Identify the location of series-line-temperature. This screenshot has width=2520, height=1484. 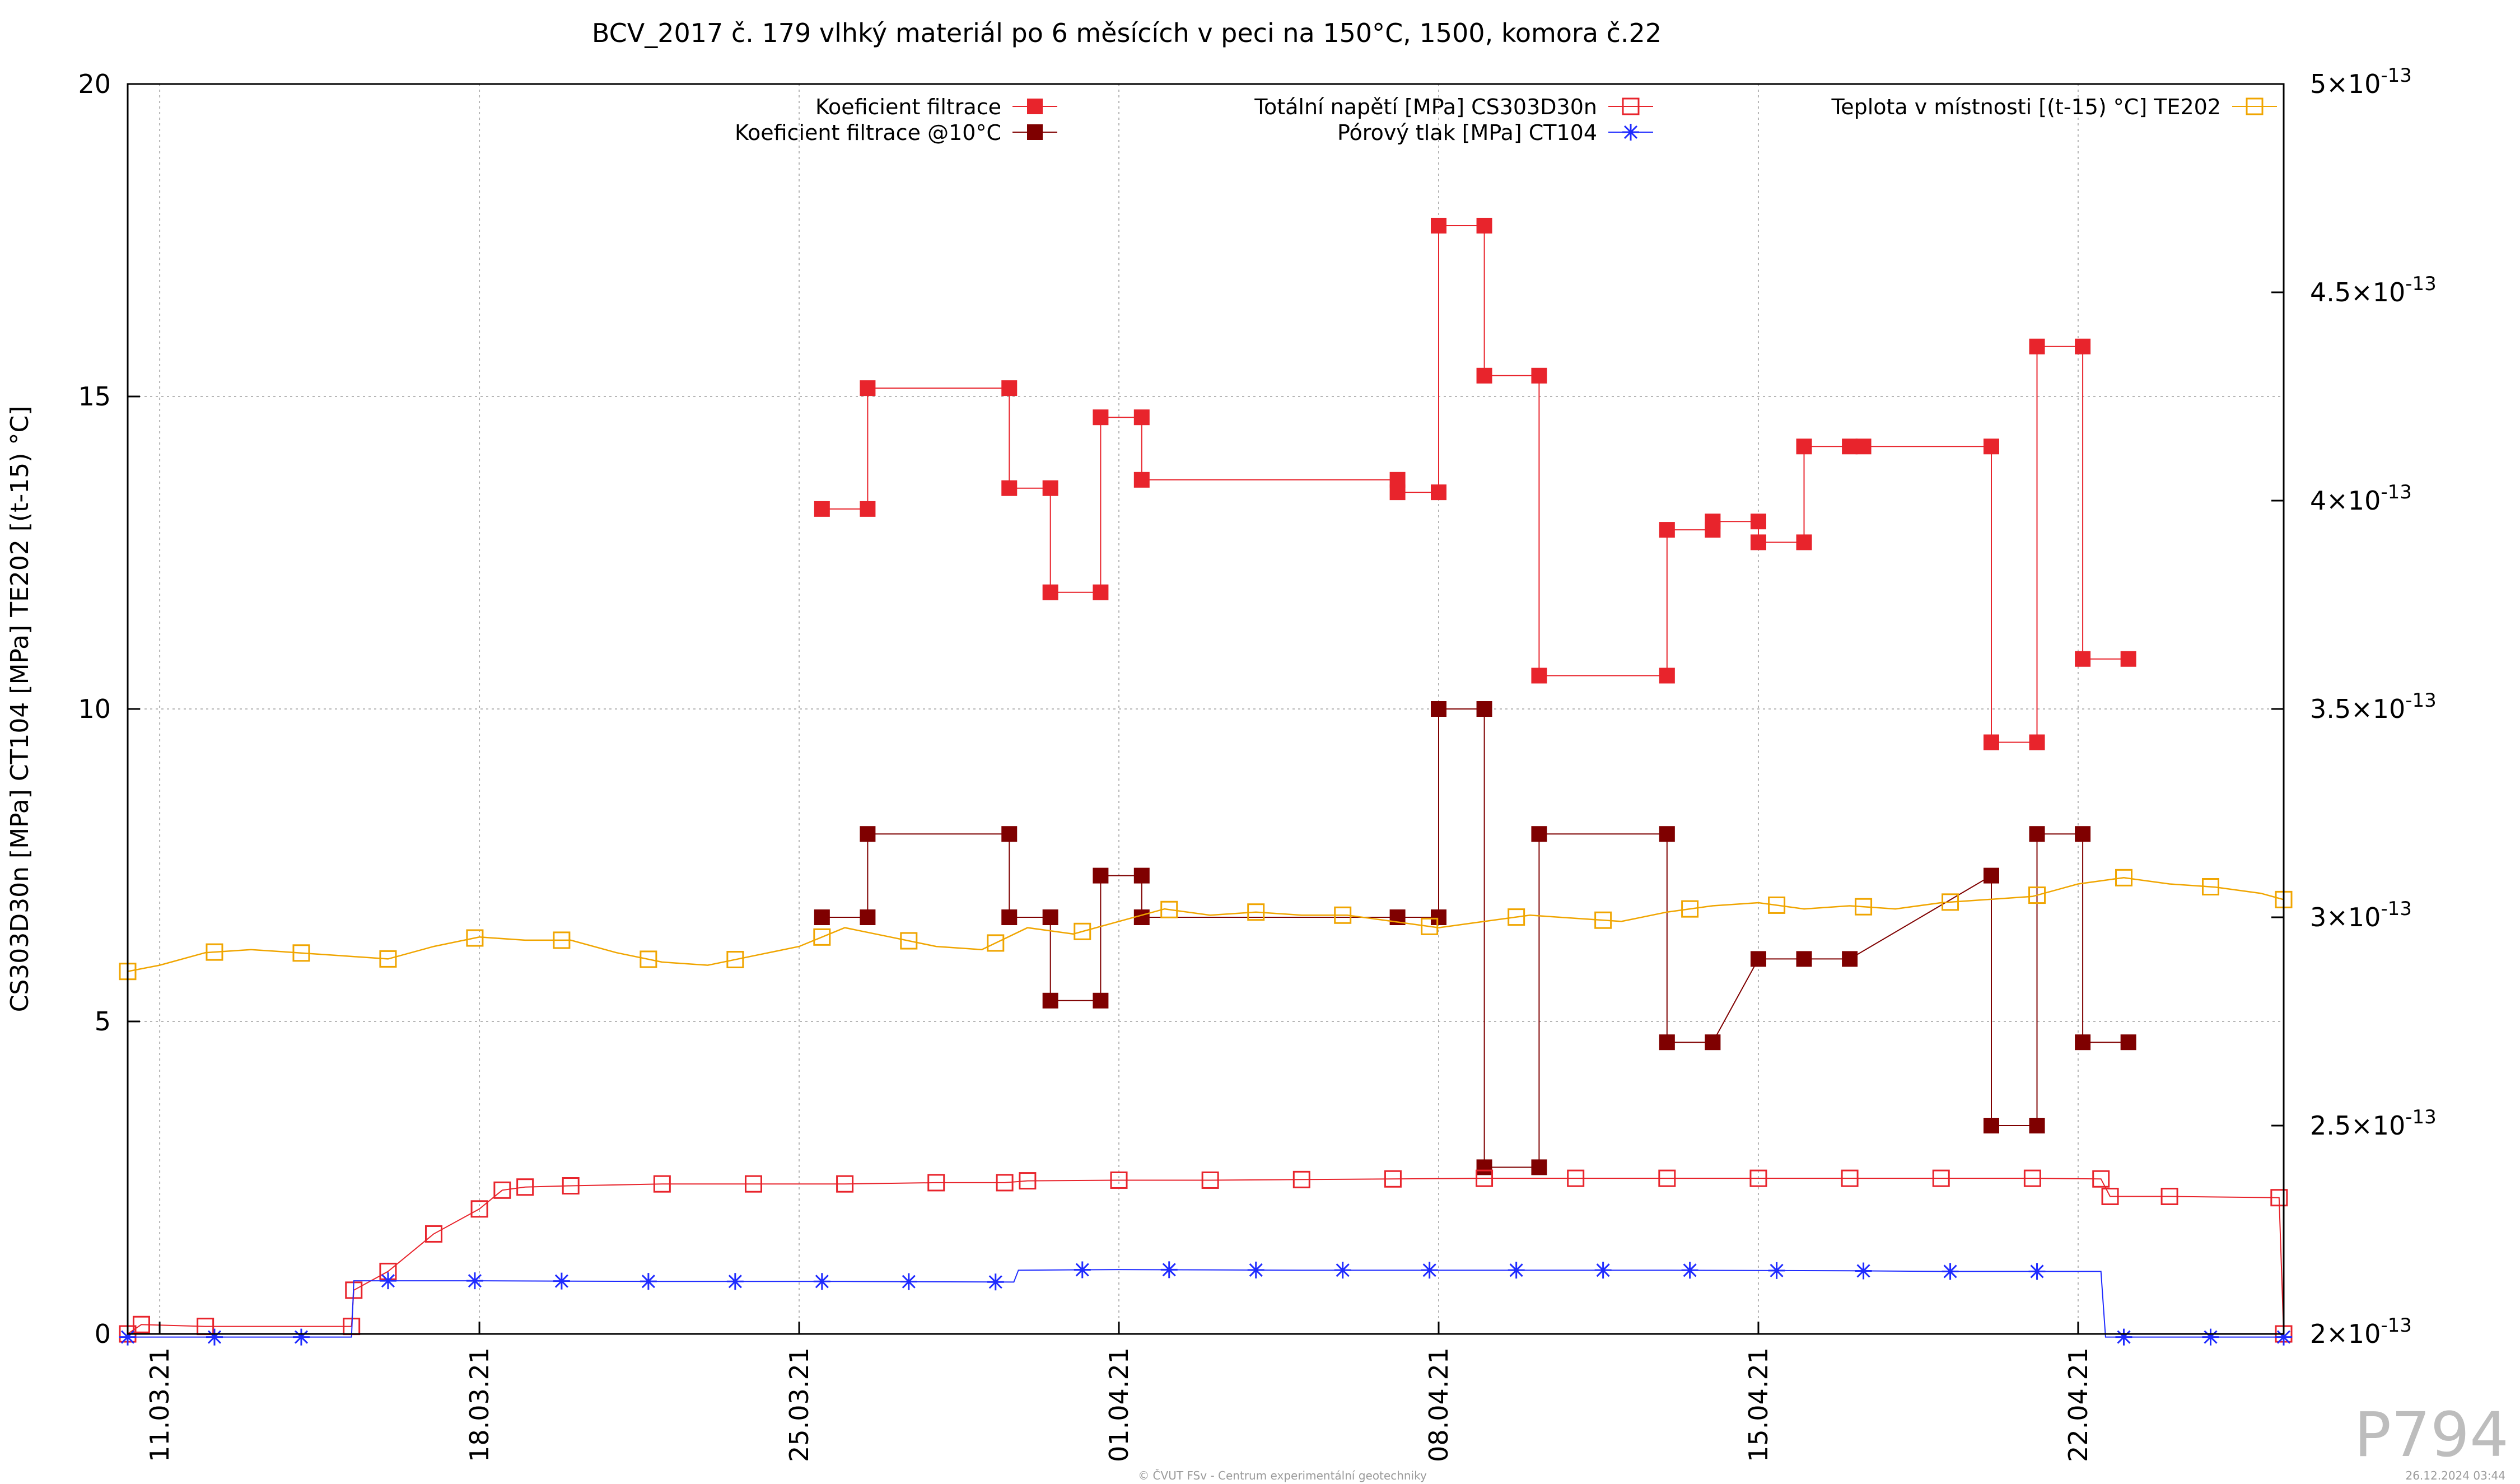
(1206, 925).